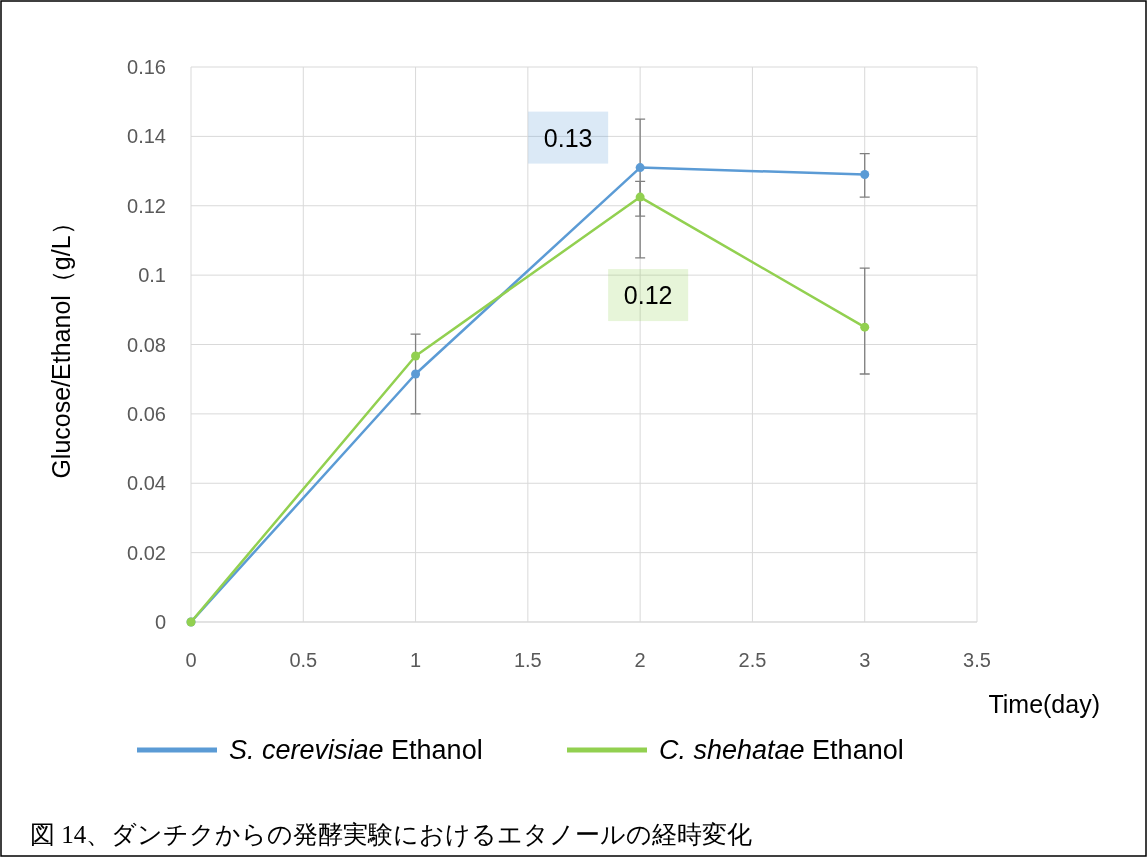 This screenshot has width=1147, height=857. What do you see at coordinates (1044, 704) in the screenshot?
I see `x-axis-title: Time(day)` at bounding box center [1044, 704].